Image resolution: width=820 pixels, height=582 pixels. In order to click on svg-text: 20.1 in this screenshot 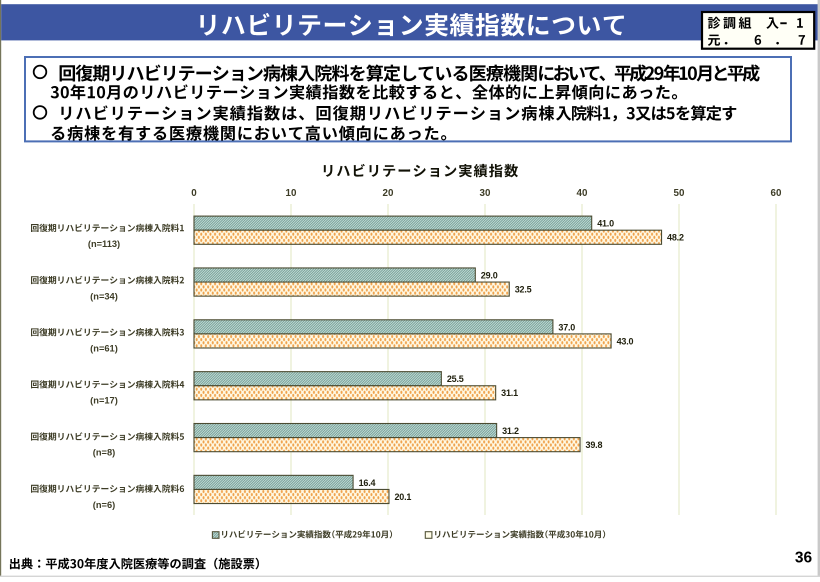, I will do `click(402, 497)`.